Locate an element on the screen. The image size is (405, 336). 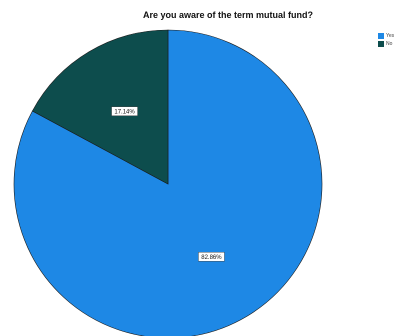
legend-label-yes: Yes is located at coordinates (390, 36).